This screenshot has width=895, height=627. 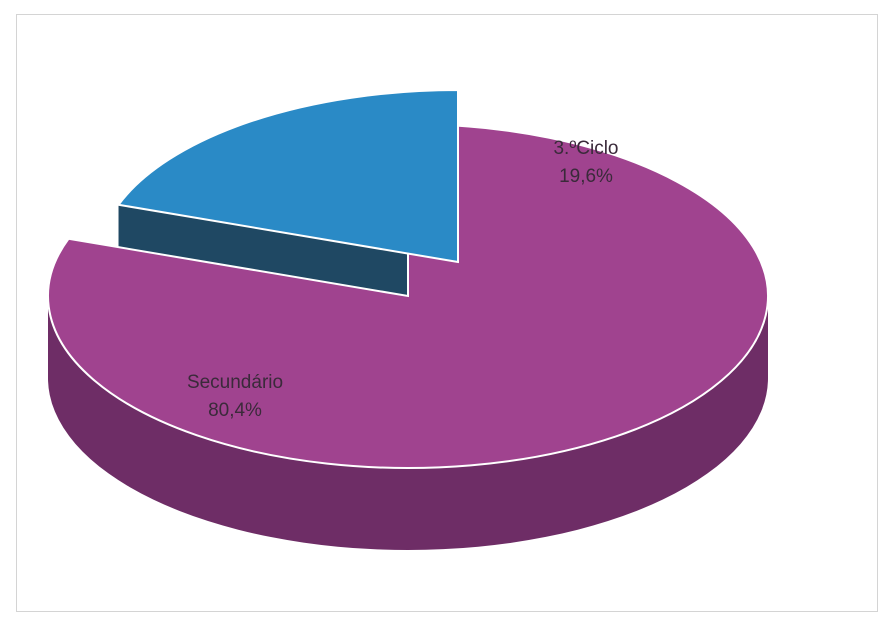 What do you see at coordinates (235, 410) in the screenshot?
I see `slice-value-secundario: 80,4%` at bounding box center [235, 410].